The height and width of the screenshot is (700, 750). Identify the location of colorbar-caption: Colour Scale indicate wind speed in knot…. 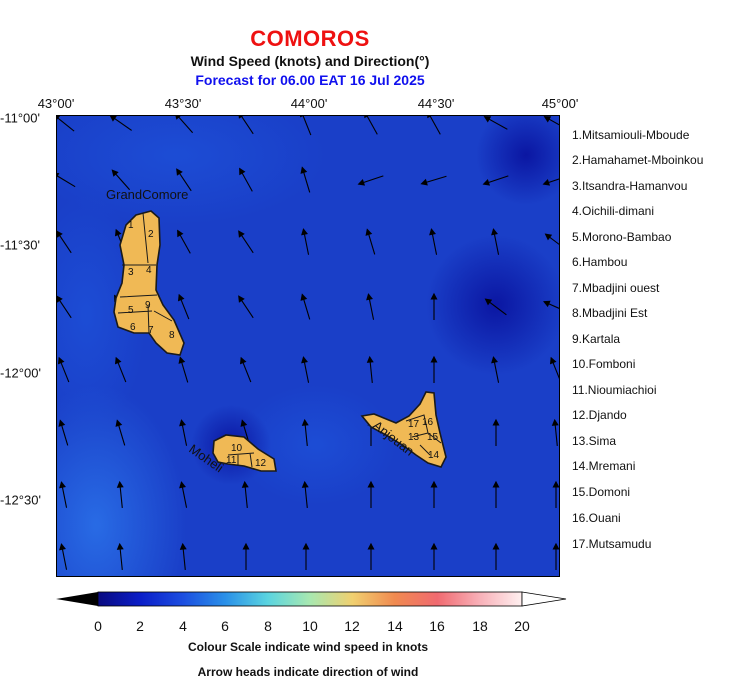
(308, 647).